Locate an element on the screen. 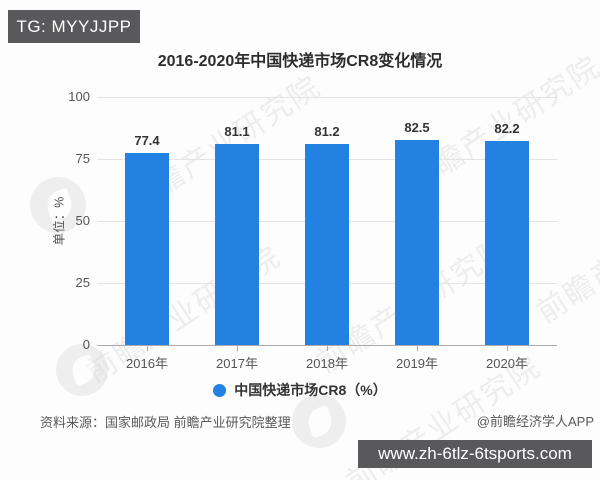  y-tick-label: 50 is located at coordinates (82, 220).